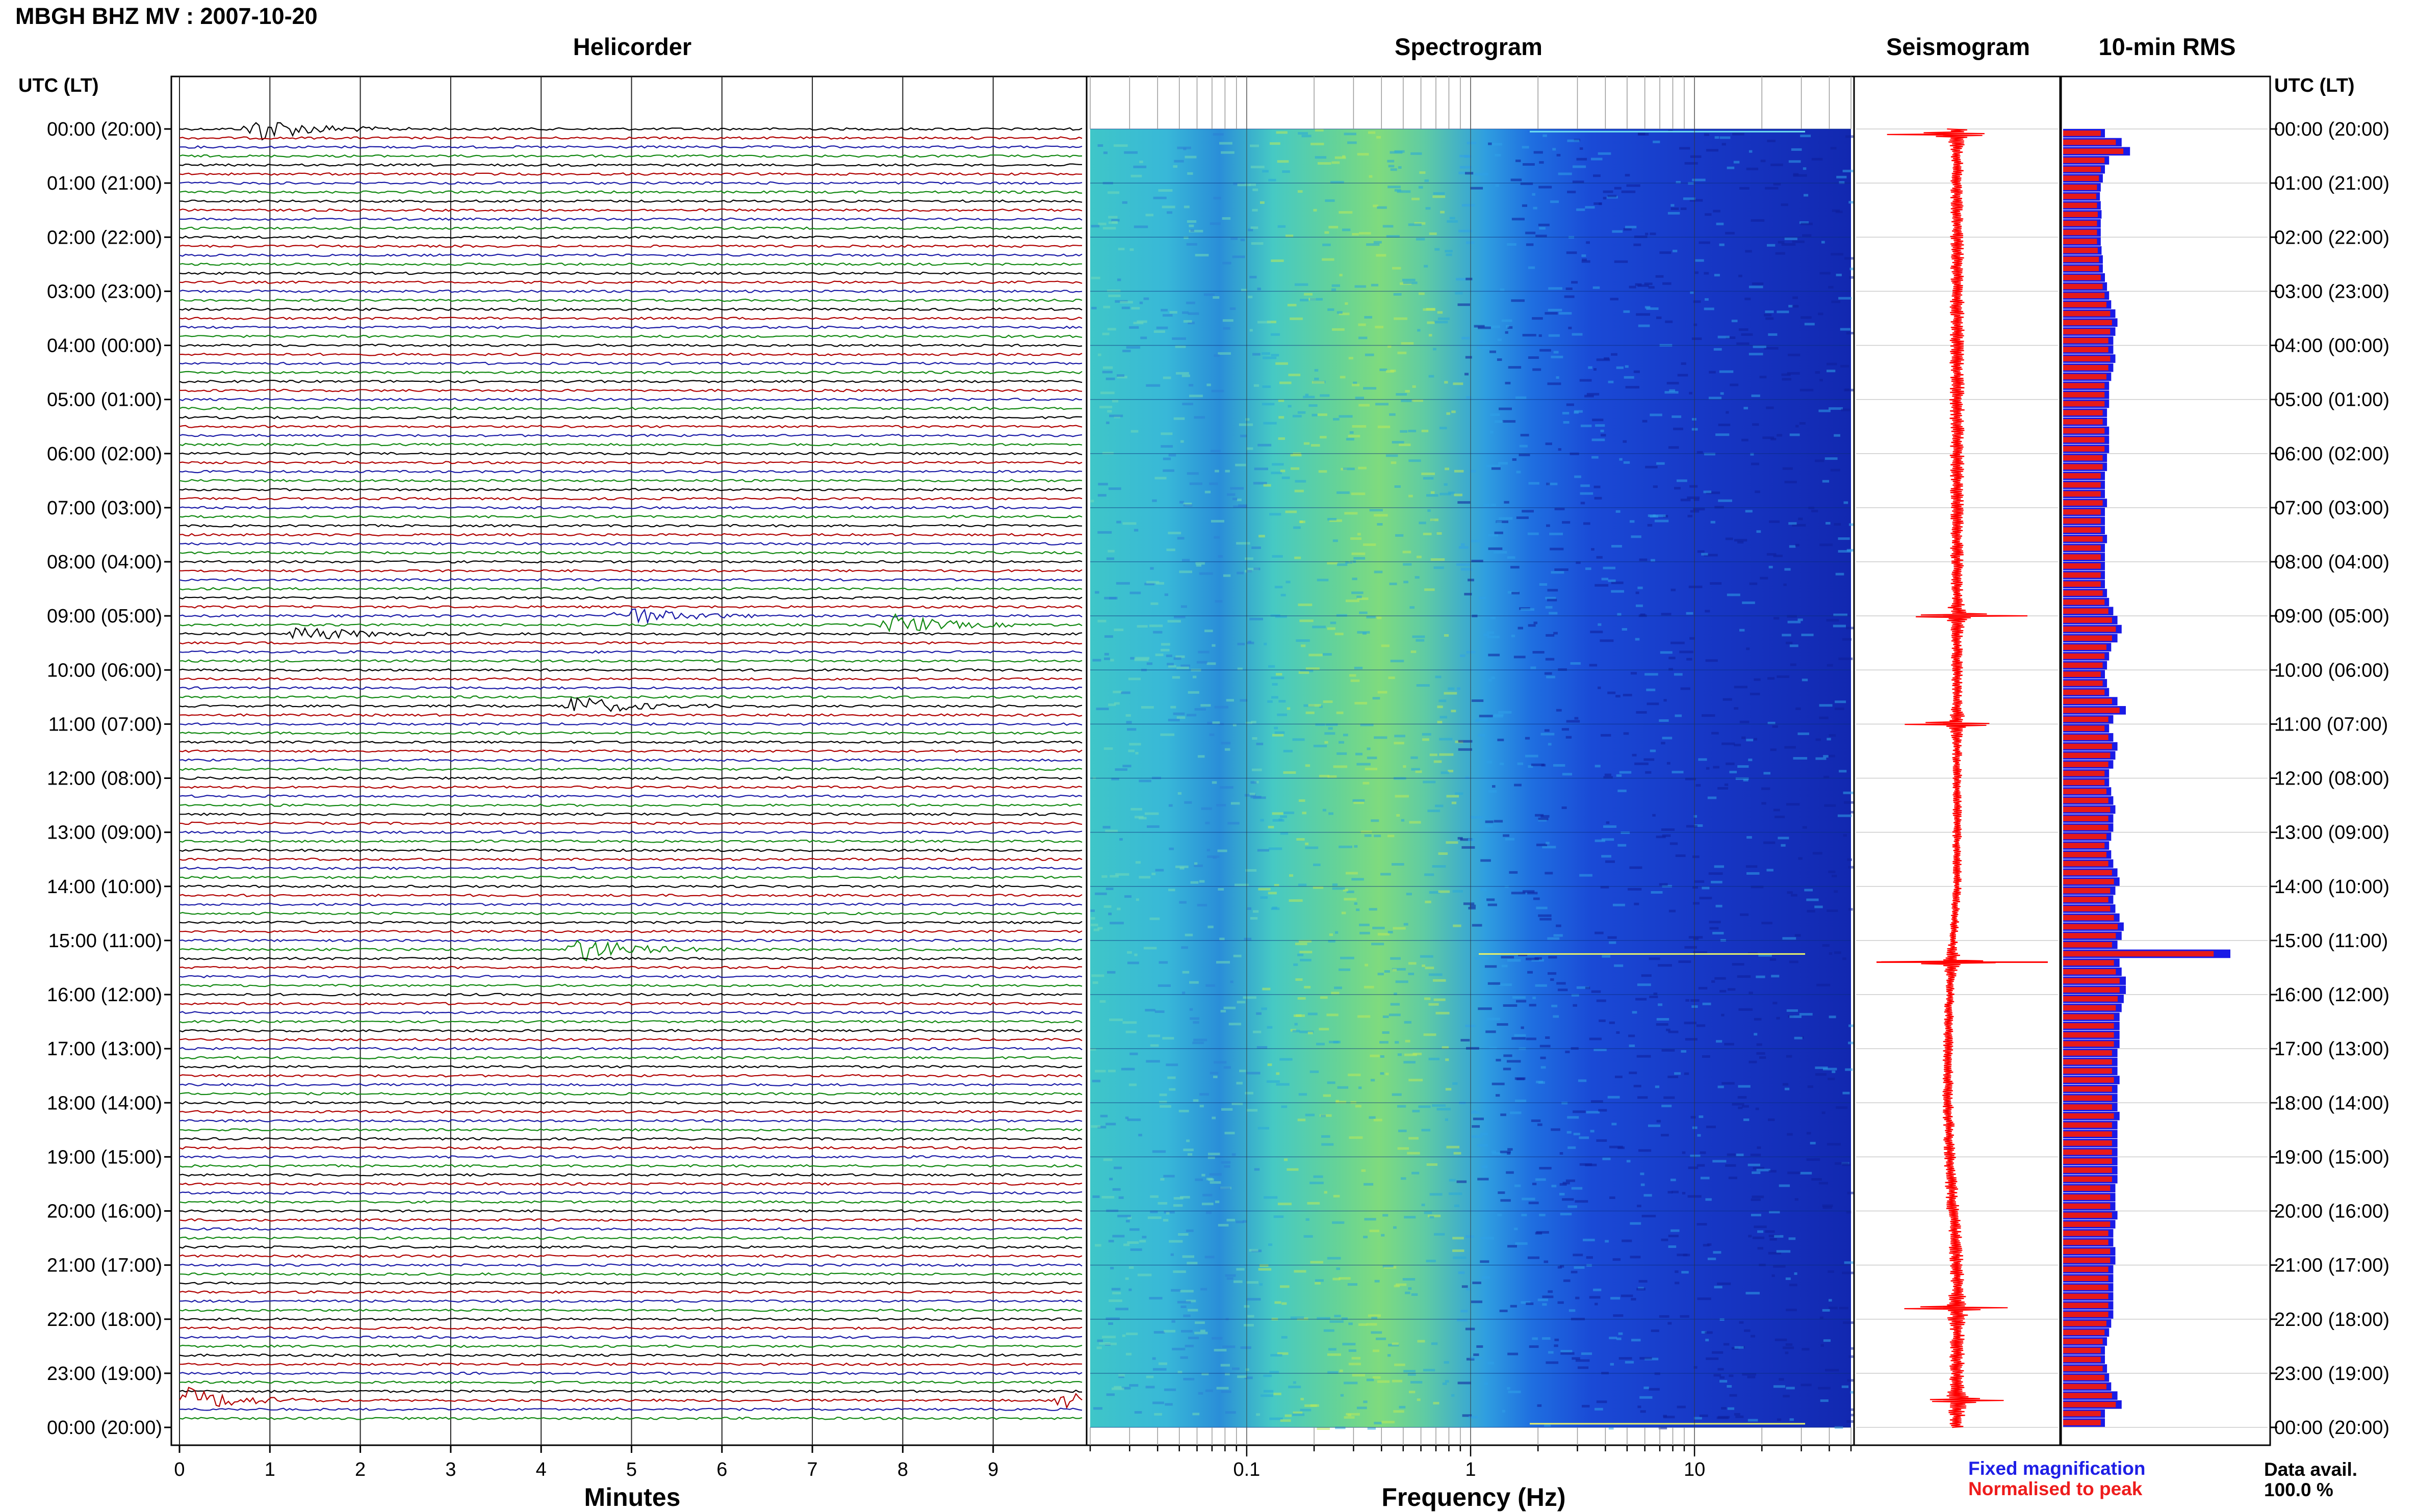 The image size is (2417, 1512). I want to click on time-label-right: 07:00 (03:00), so click(2331, 508).